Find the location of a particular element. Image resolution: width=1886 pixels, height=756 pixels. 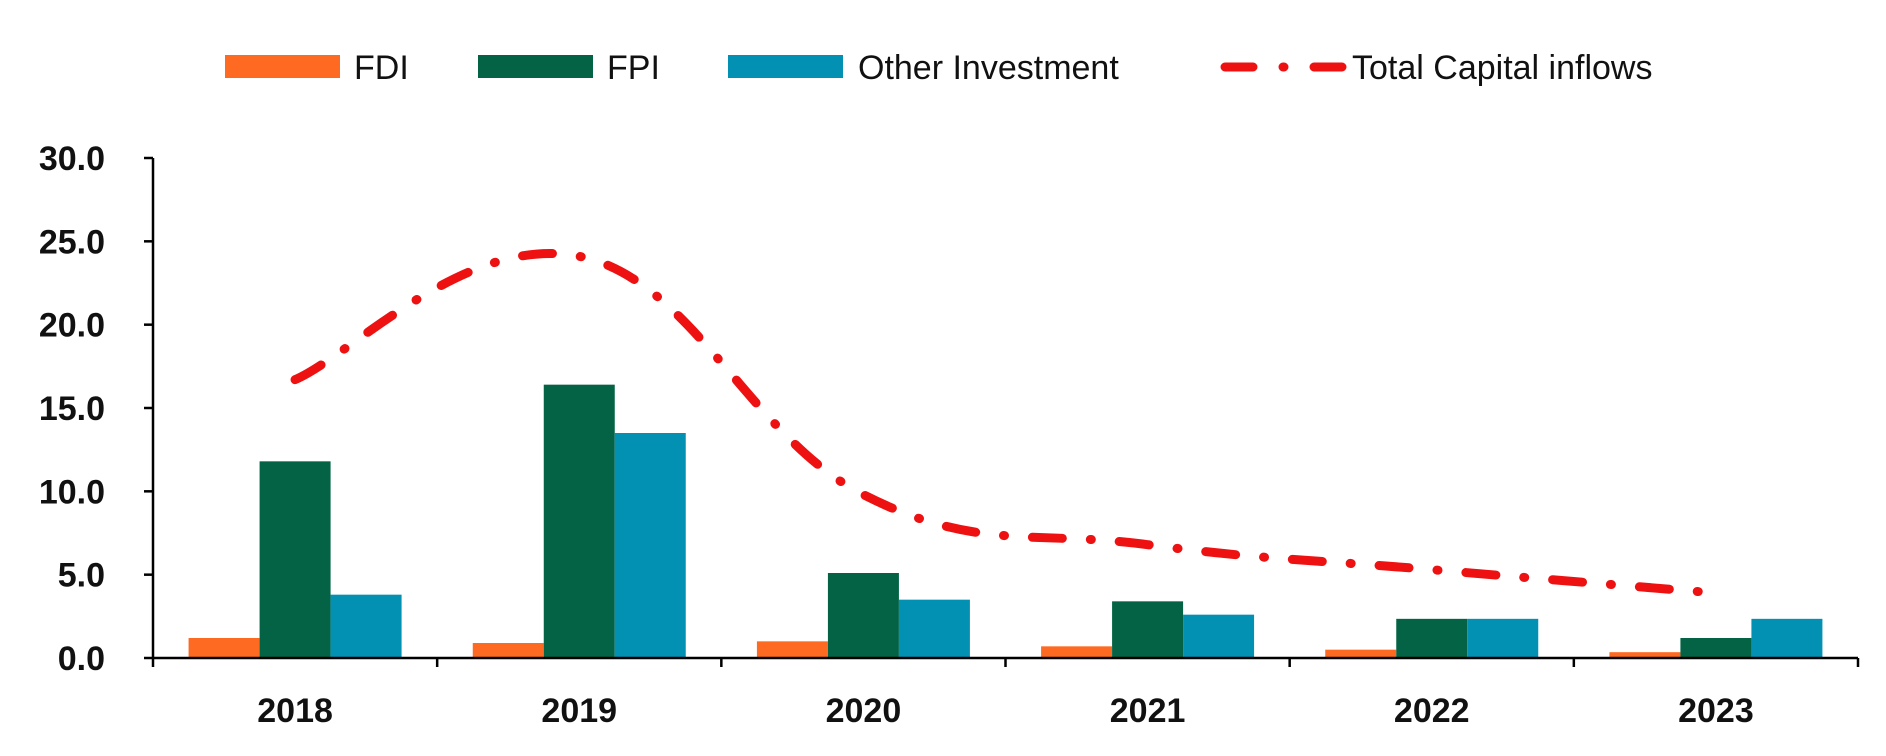

legend-swatch-fdi is located at coordinates (282, 66).